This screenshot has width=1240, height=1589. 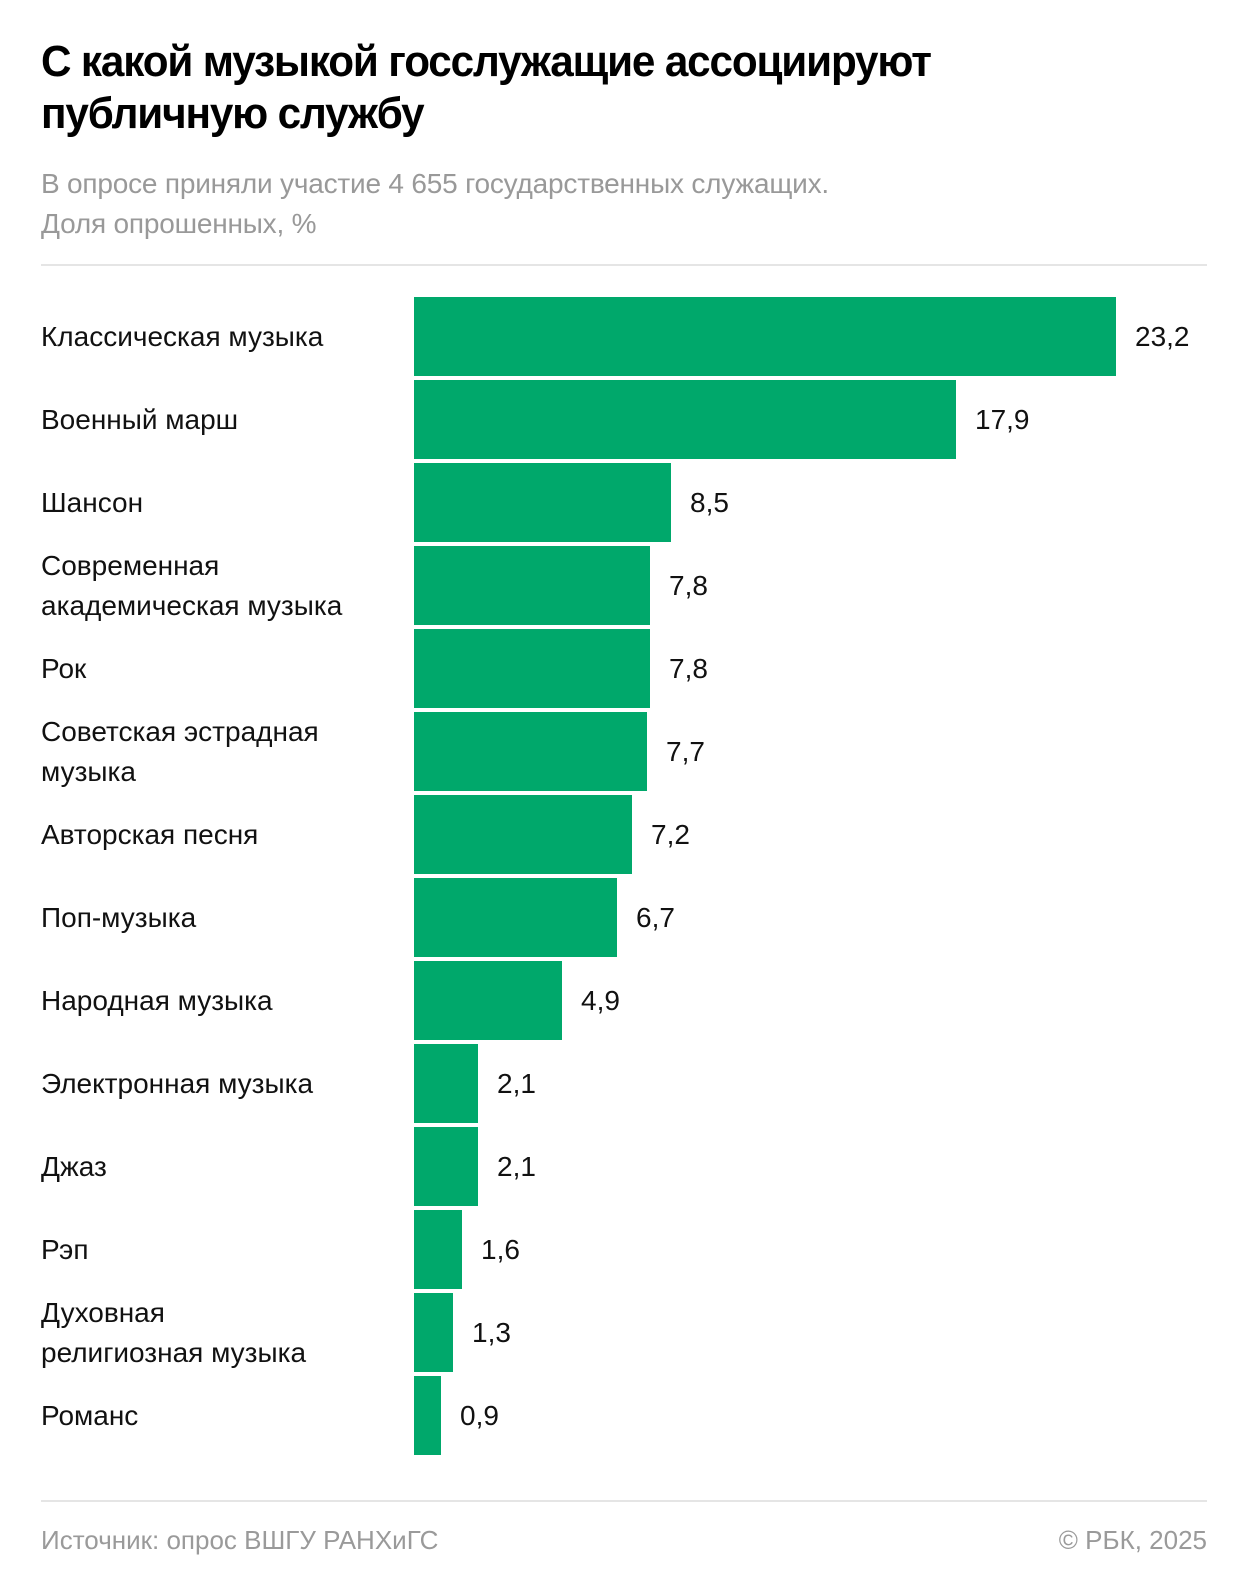 What do you see at coordinates (709, 502) in the screenshot?
I see `value-label: 8,5` at bounding box center [709, 502].